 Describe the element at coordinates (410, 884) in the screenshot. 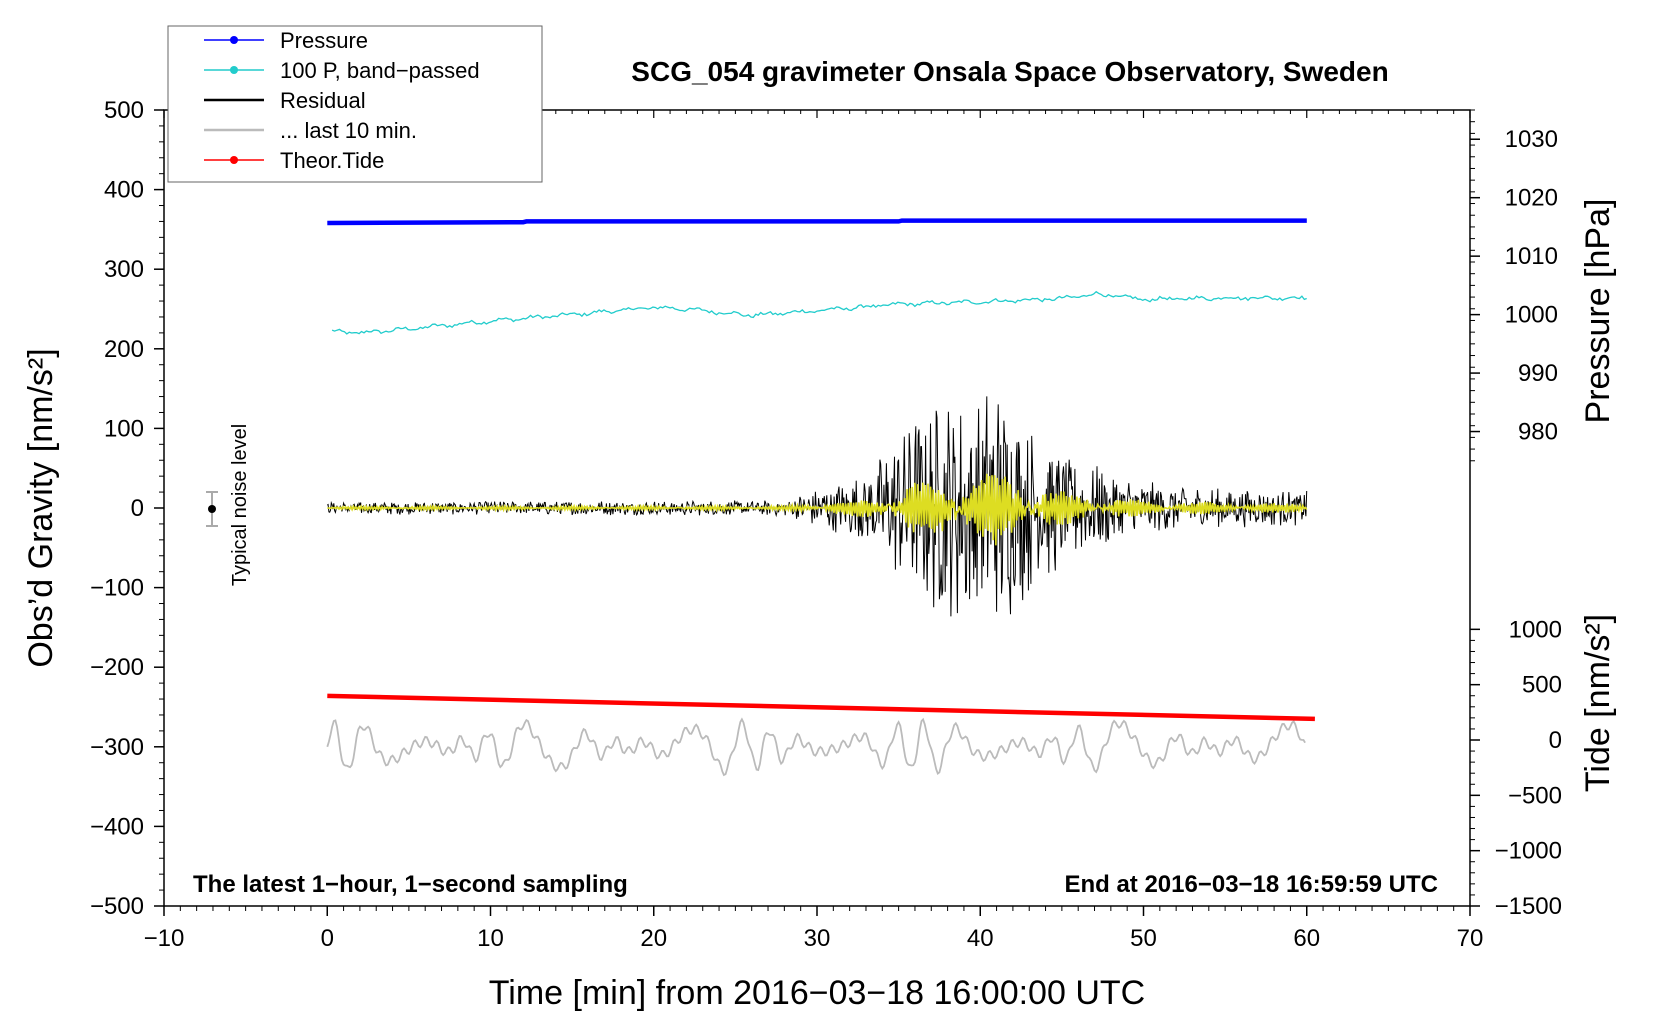

I see `annotation-left: The latest 1−hour, 1−second sampling` at that location.